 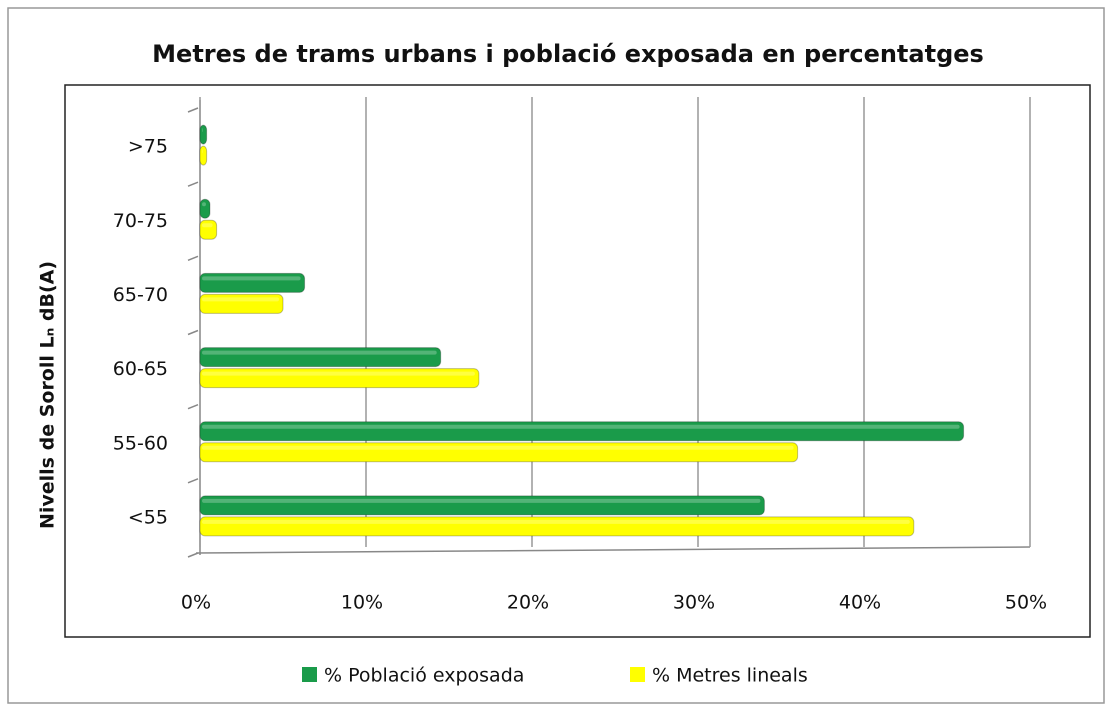 I want to click on x-tick-label: 50%, so click(x=1026, y=603).